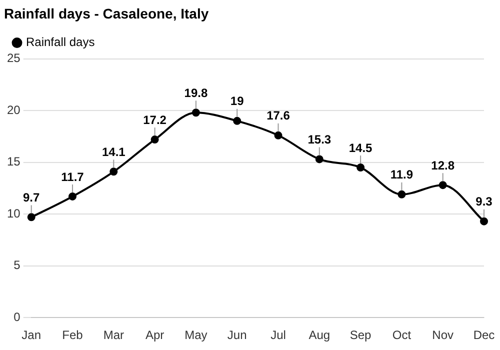 This screenshot has width=500, height=350. What do you see at coordinates (361, 335) in the screenshot?
I see `x-tick-label: Sep` at bounding box center [361, 335].